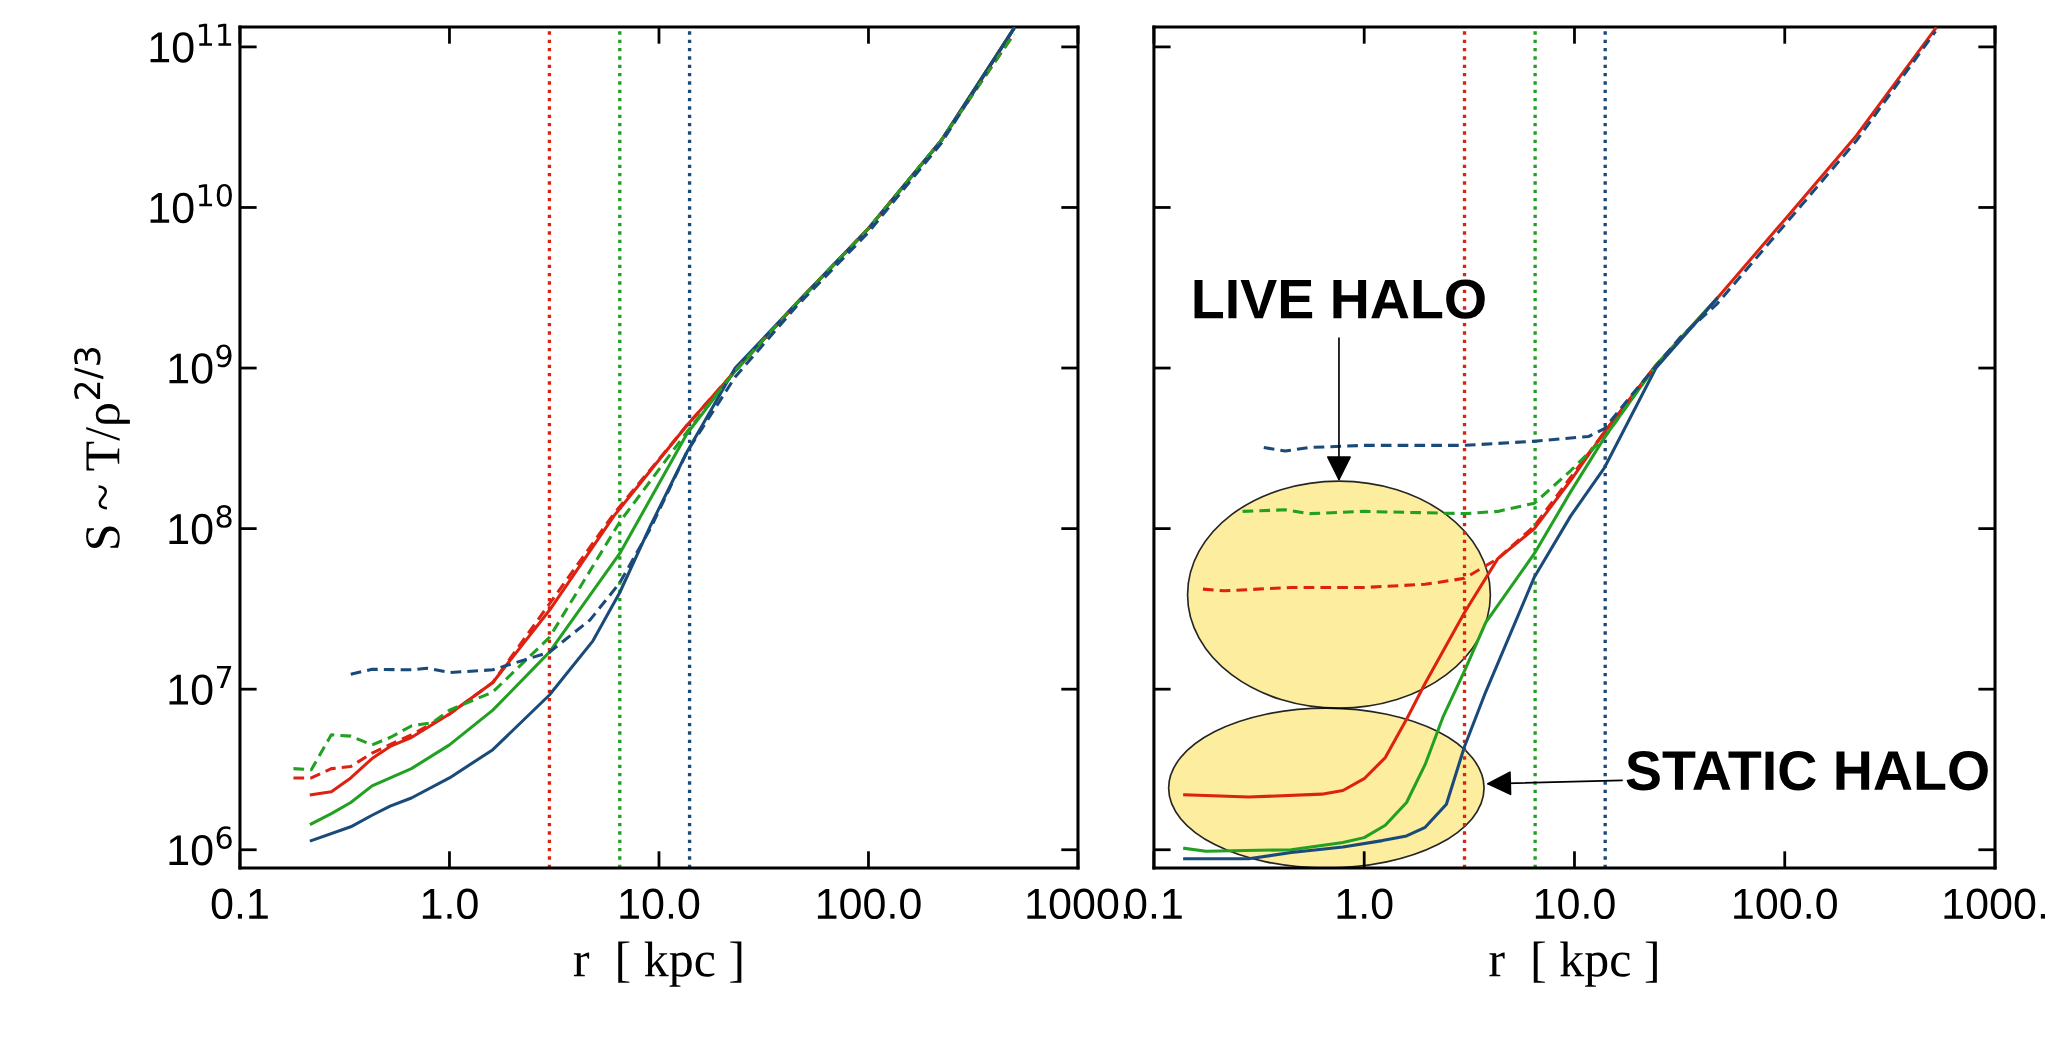  I want to click on annotation: LIVE HALO, so click(1339, 299).